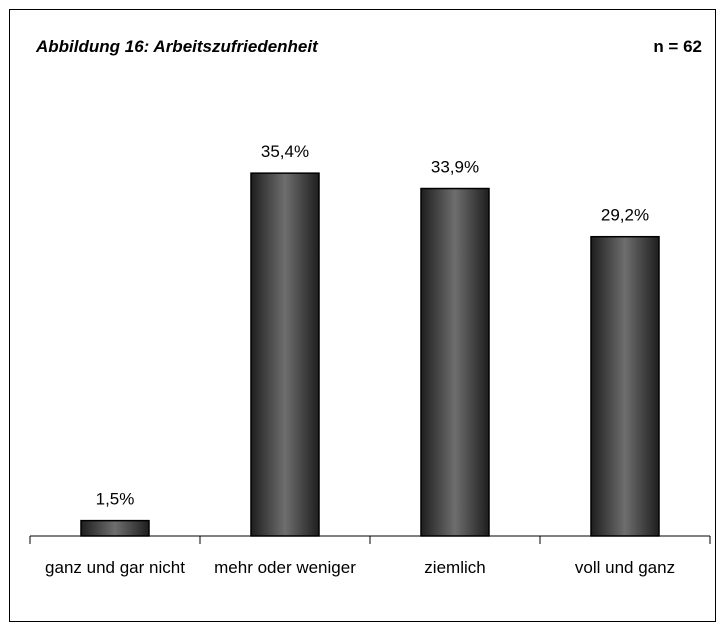  Describe the element at coordinates (115, 567) in the screenshot. I see `x-tick-label: ganz und gar nicht` at that location.